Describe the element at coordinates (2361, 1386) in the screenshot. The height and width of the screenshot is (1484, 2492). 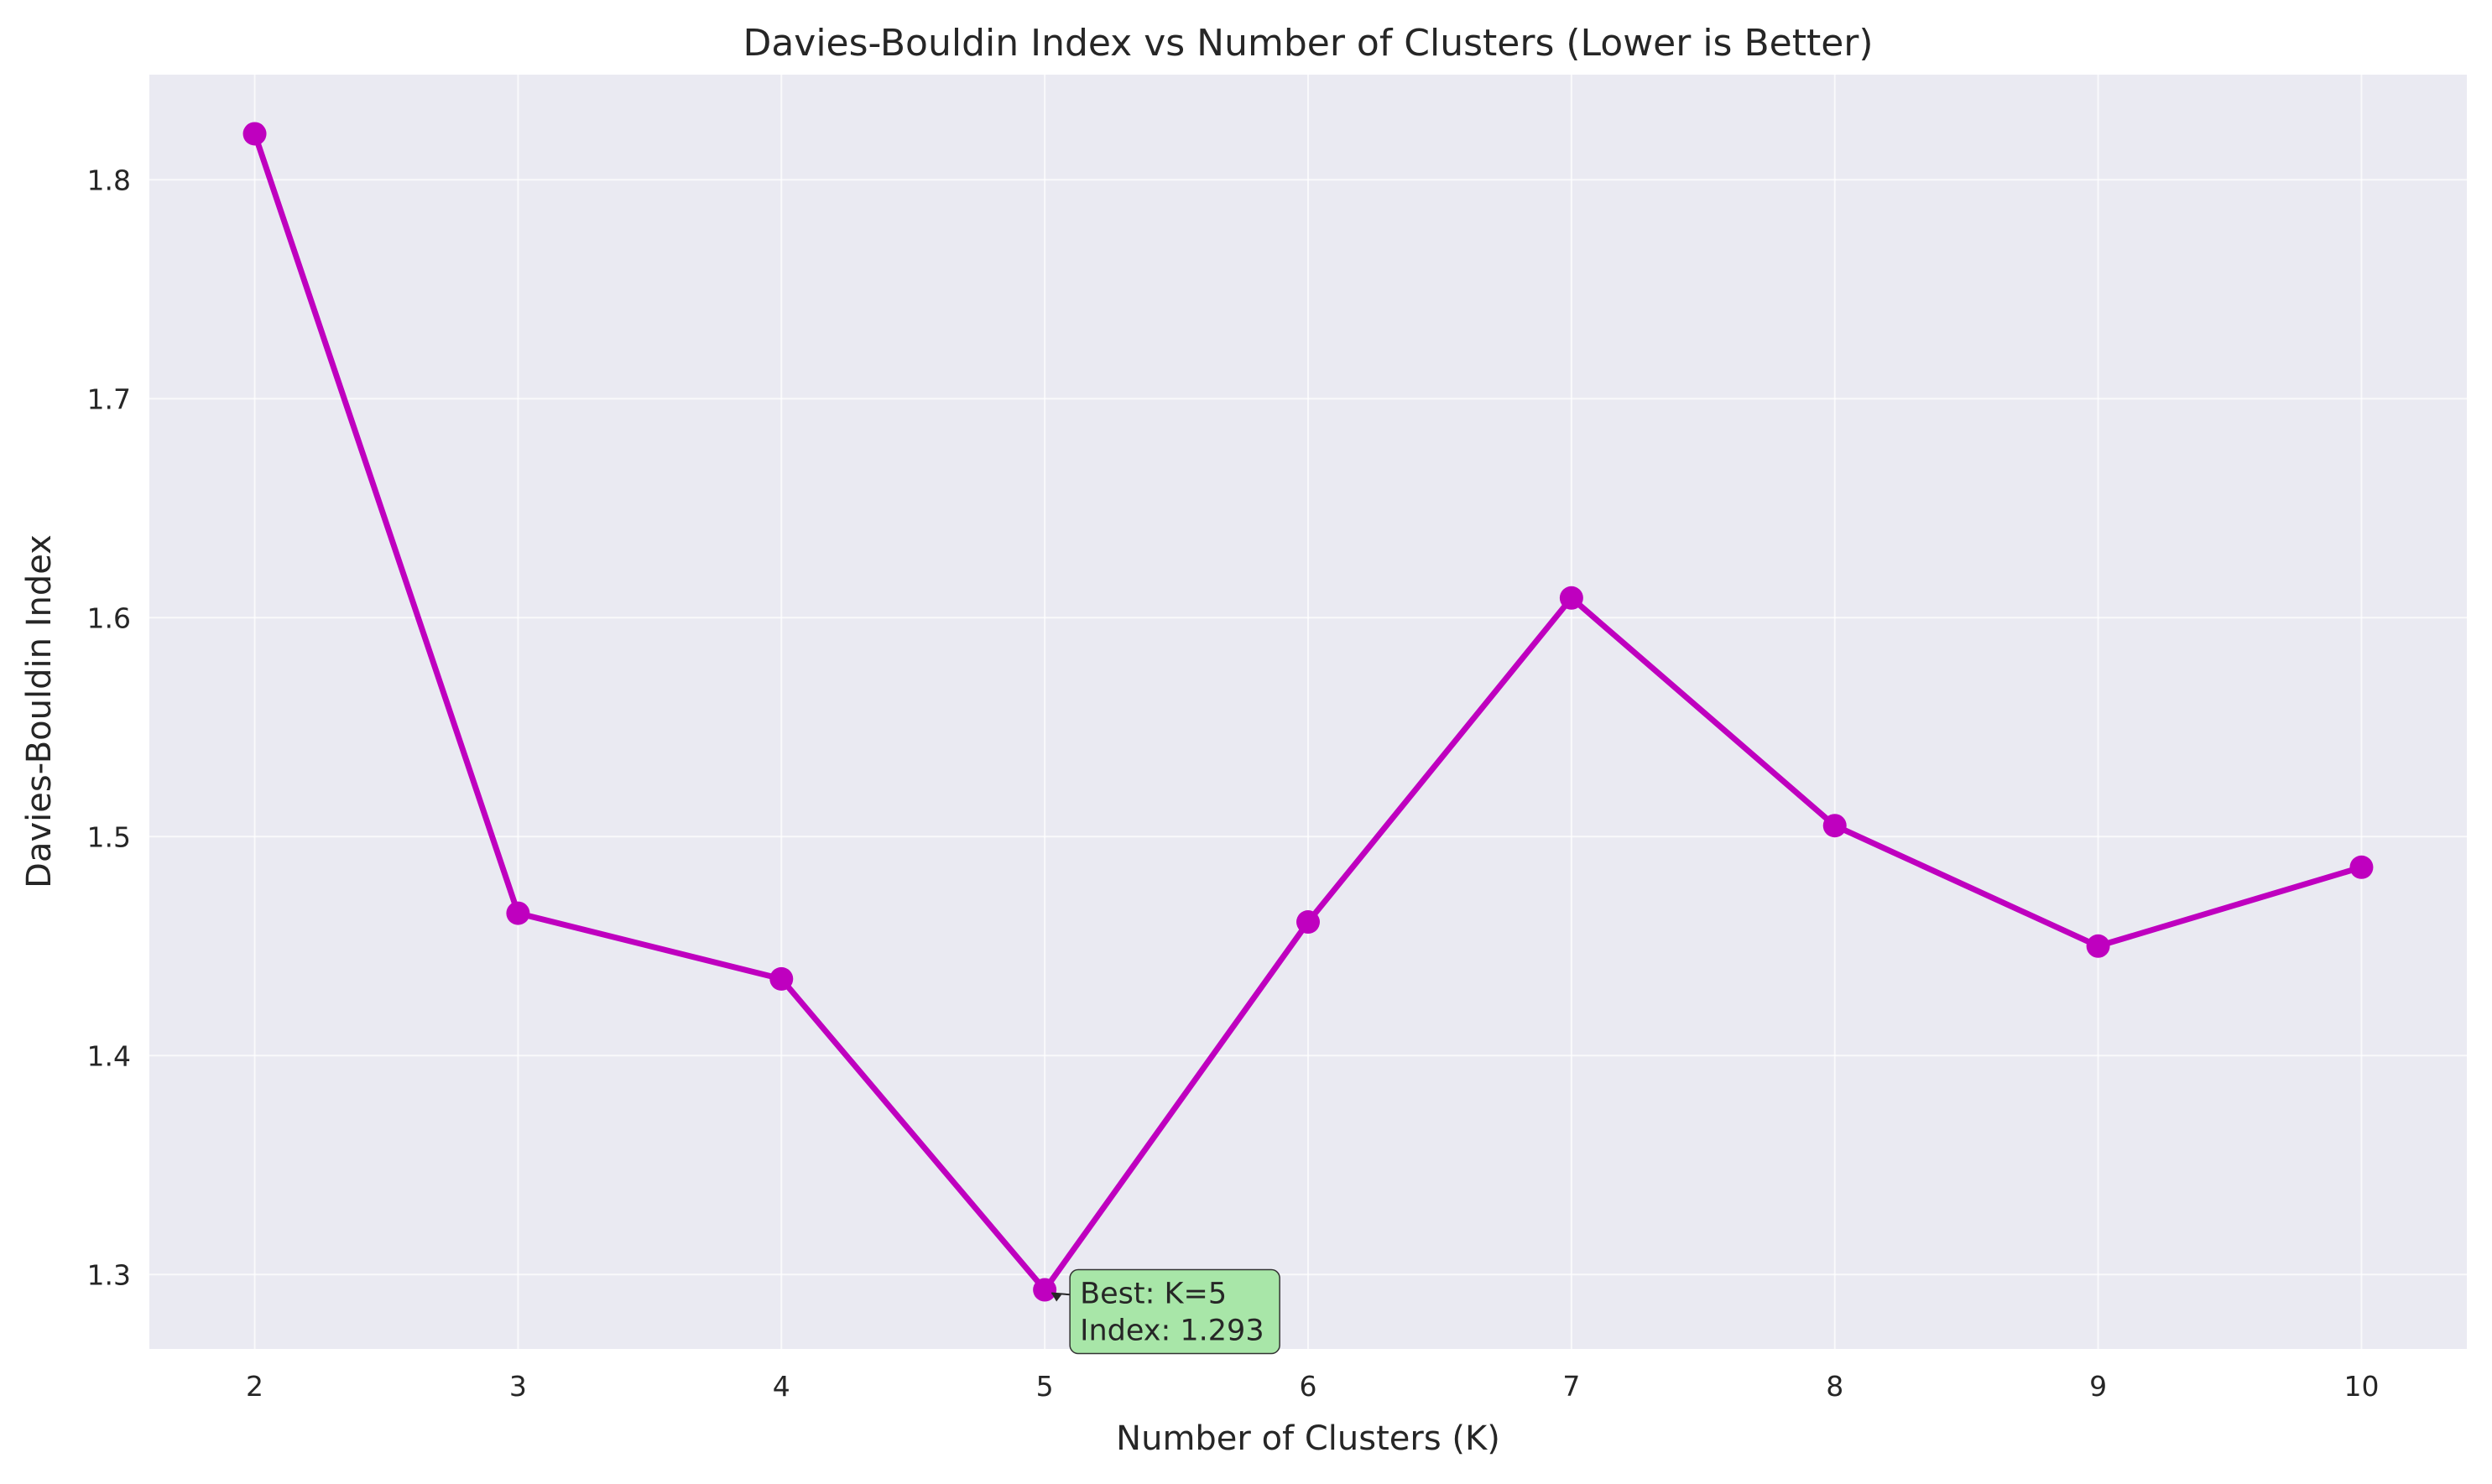
I see `x-tick-label: 10` at that location.